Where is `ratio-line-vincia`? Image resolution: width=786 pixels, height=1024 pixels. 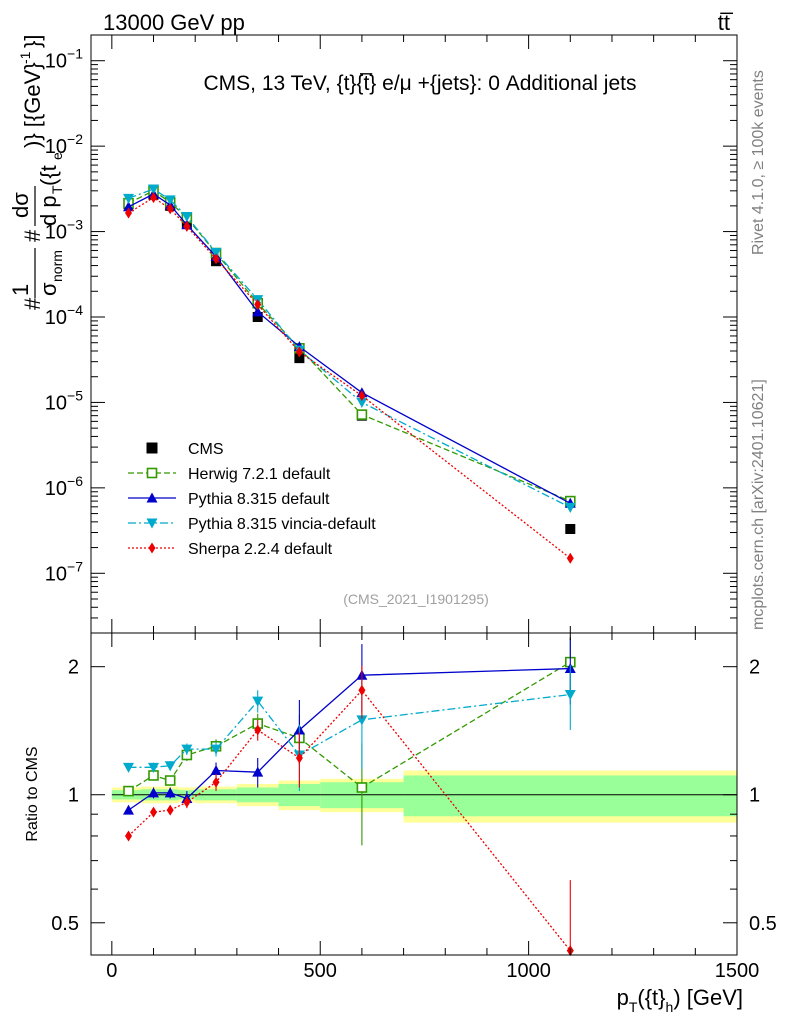
ratio-line-vincia is located at coordinates (349, 730).